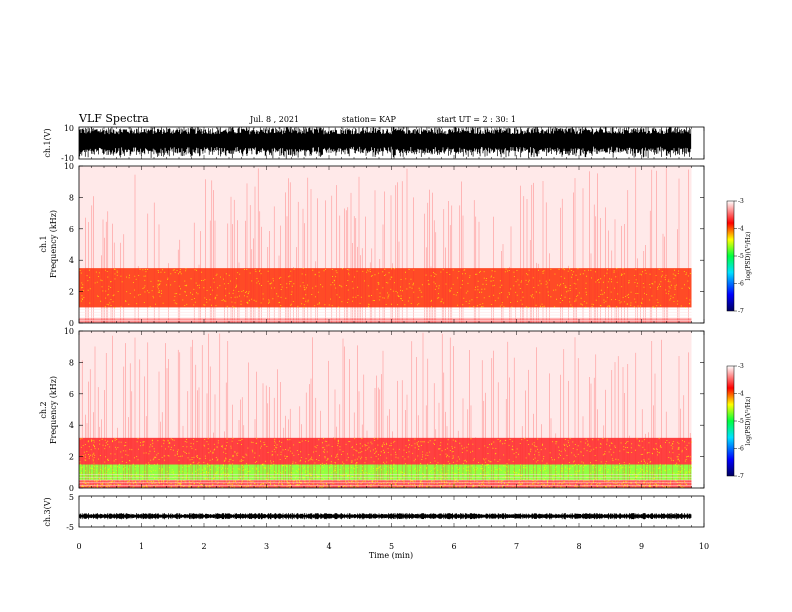  I want to click on ch3-waveform-line, so click(385, 516).